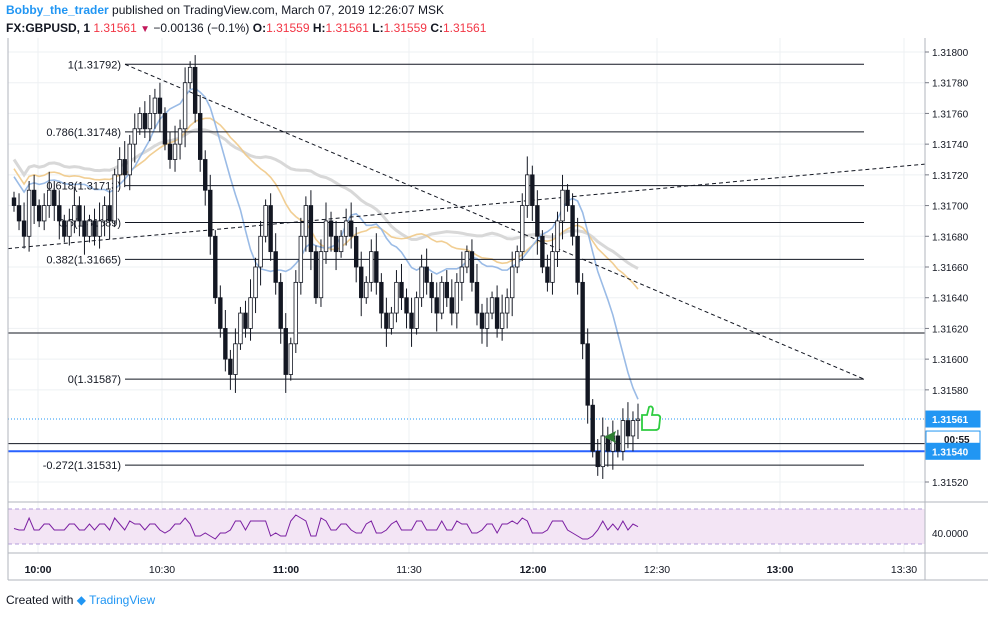  I want to click on y-tick-label: 1.31800, so click(950, 53).